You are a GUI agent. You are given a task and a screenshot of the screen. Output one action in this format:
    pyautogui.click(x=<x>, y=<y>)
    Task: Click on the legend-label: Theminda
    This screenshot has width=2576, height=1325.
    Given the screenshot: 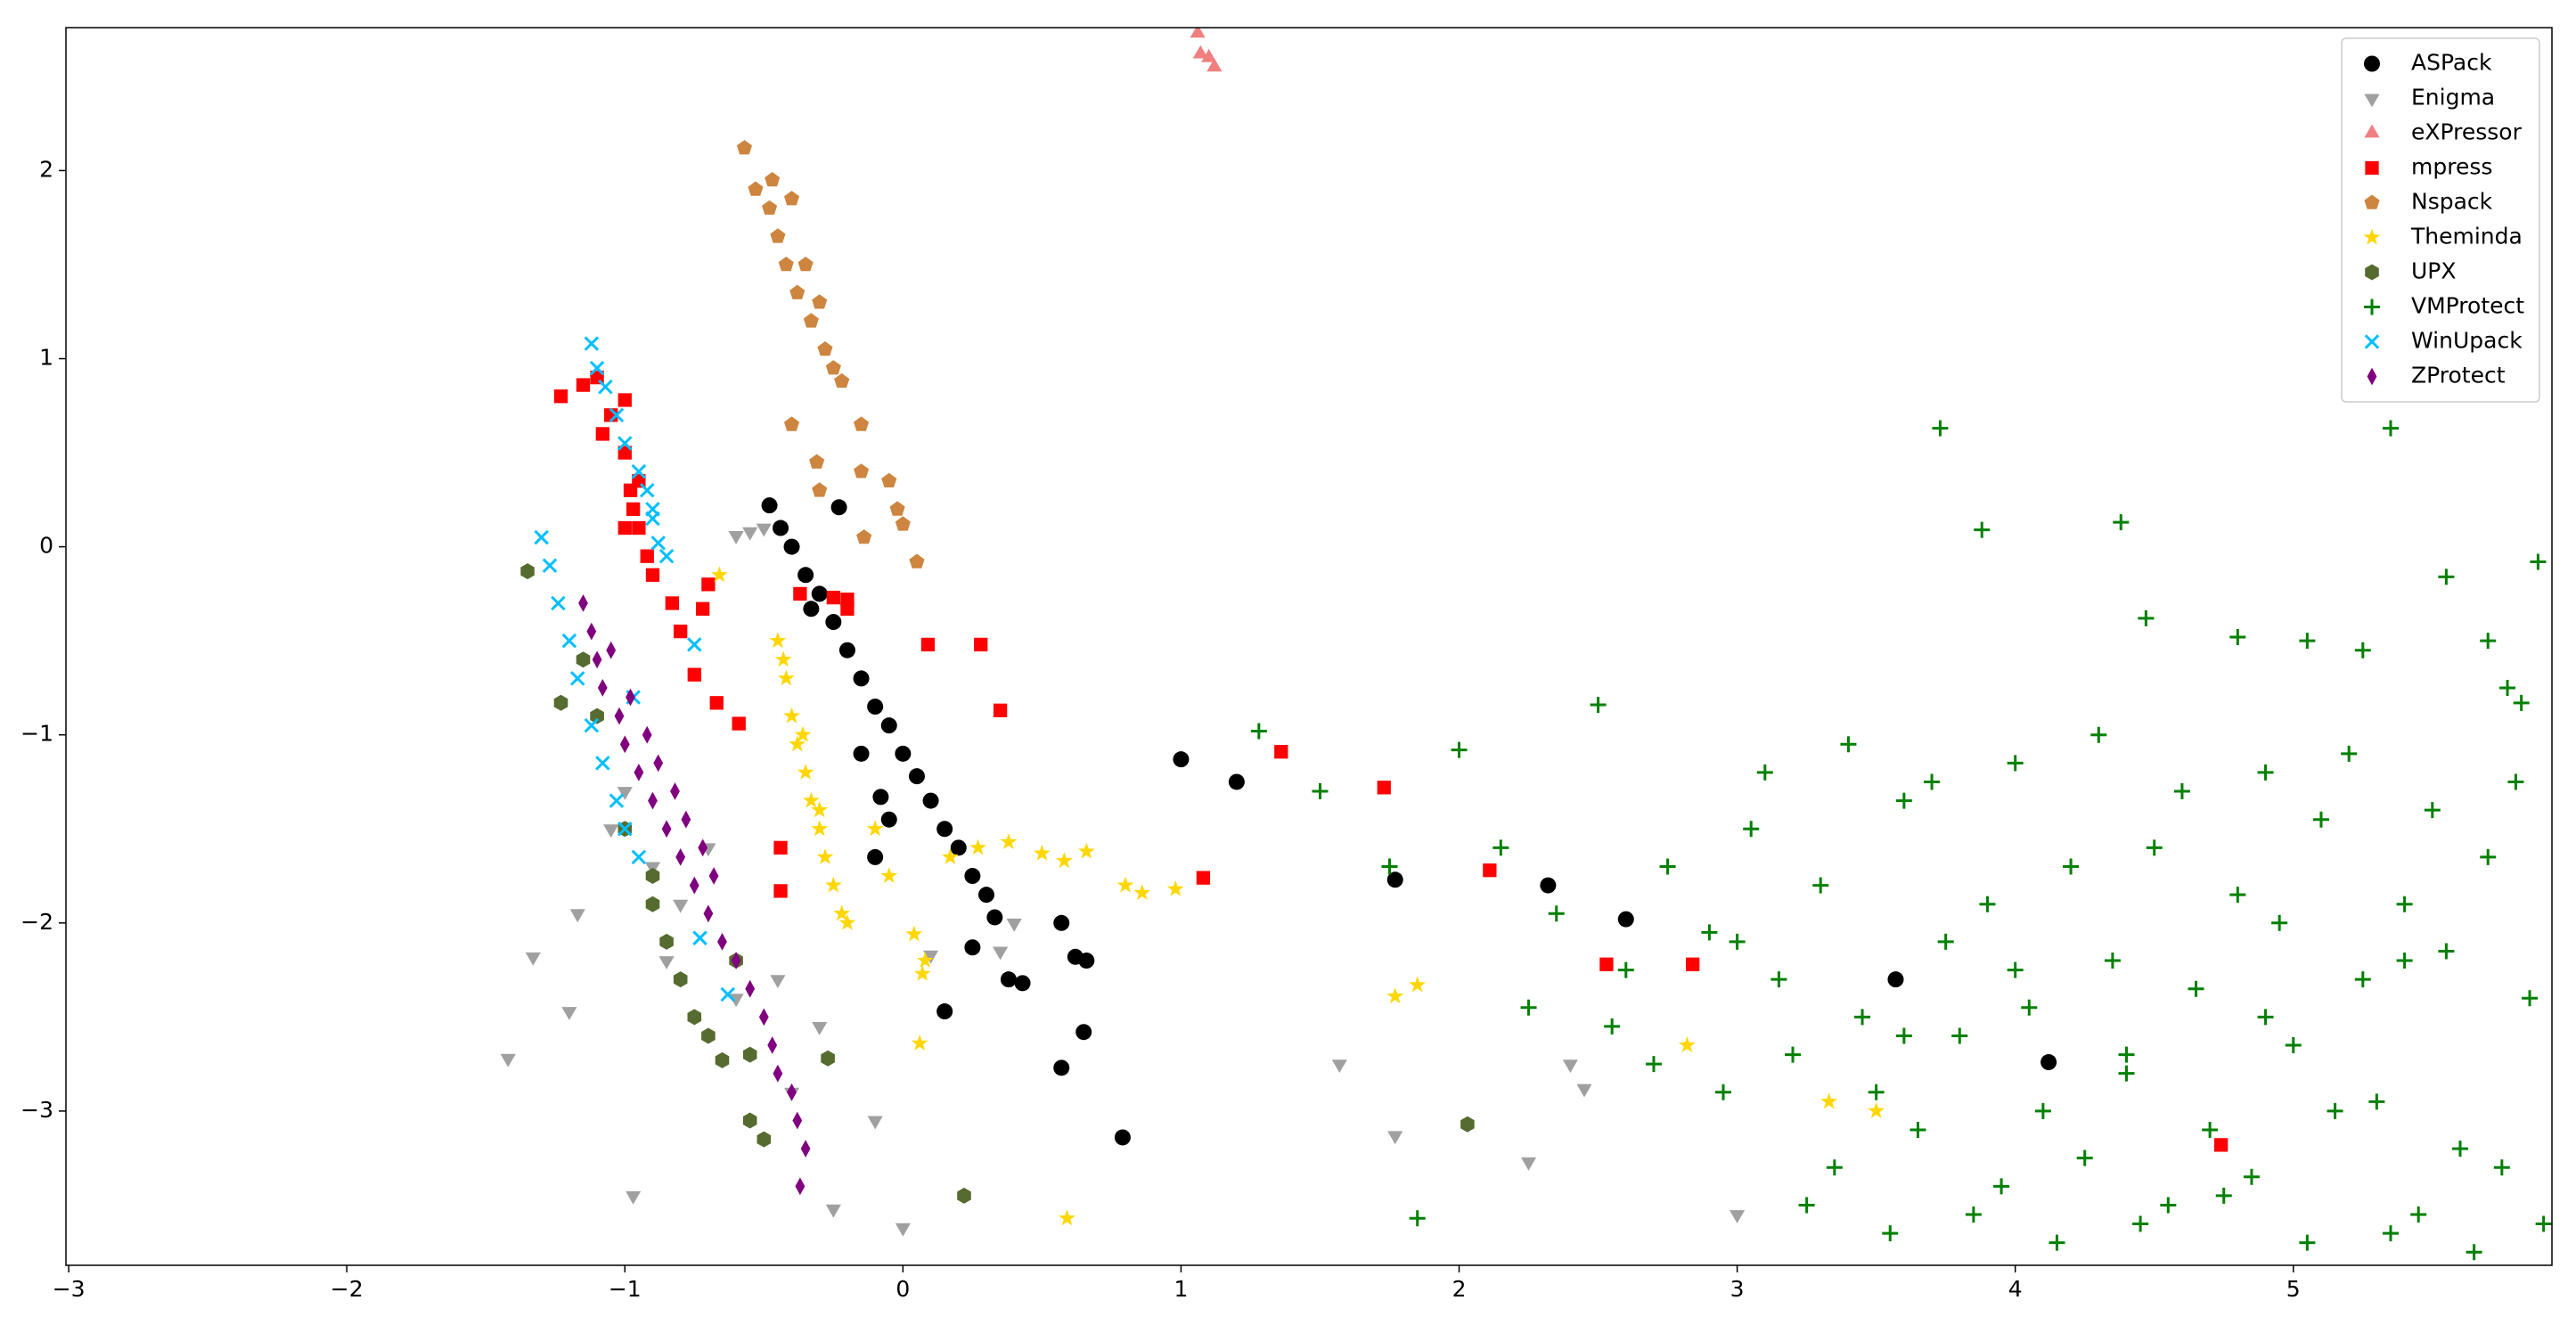 What is the action you would take?
    pyautogui.click(x=2466, y=236)
    